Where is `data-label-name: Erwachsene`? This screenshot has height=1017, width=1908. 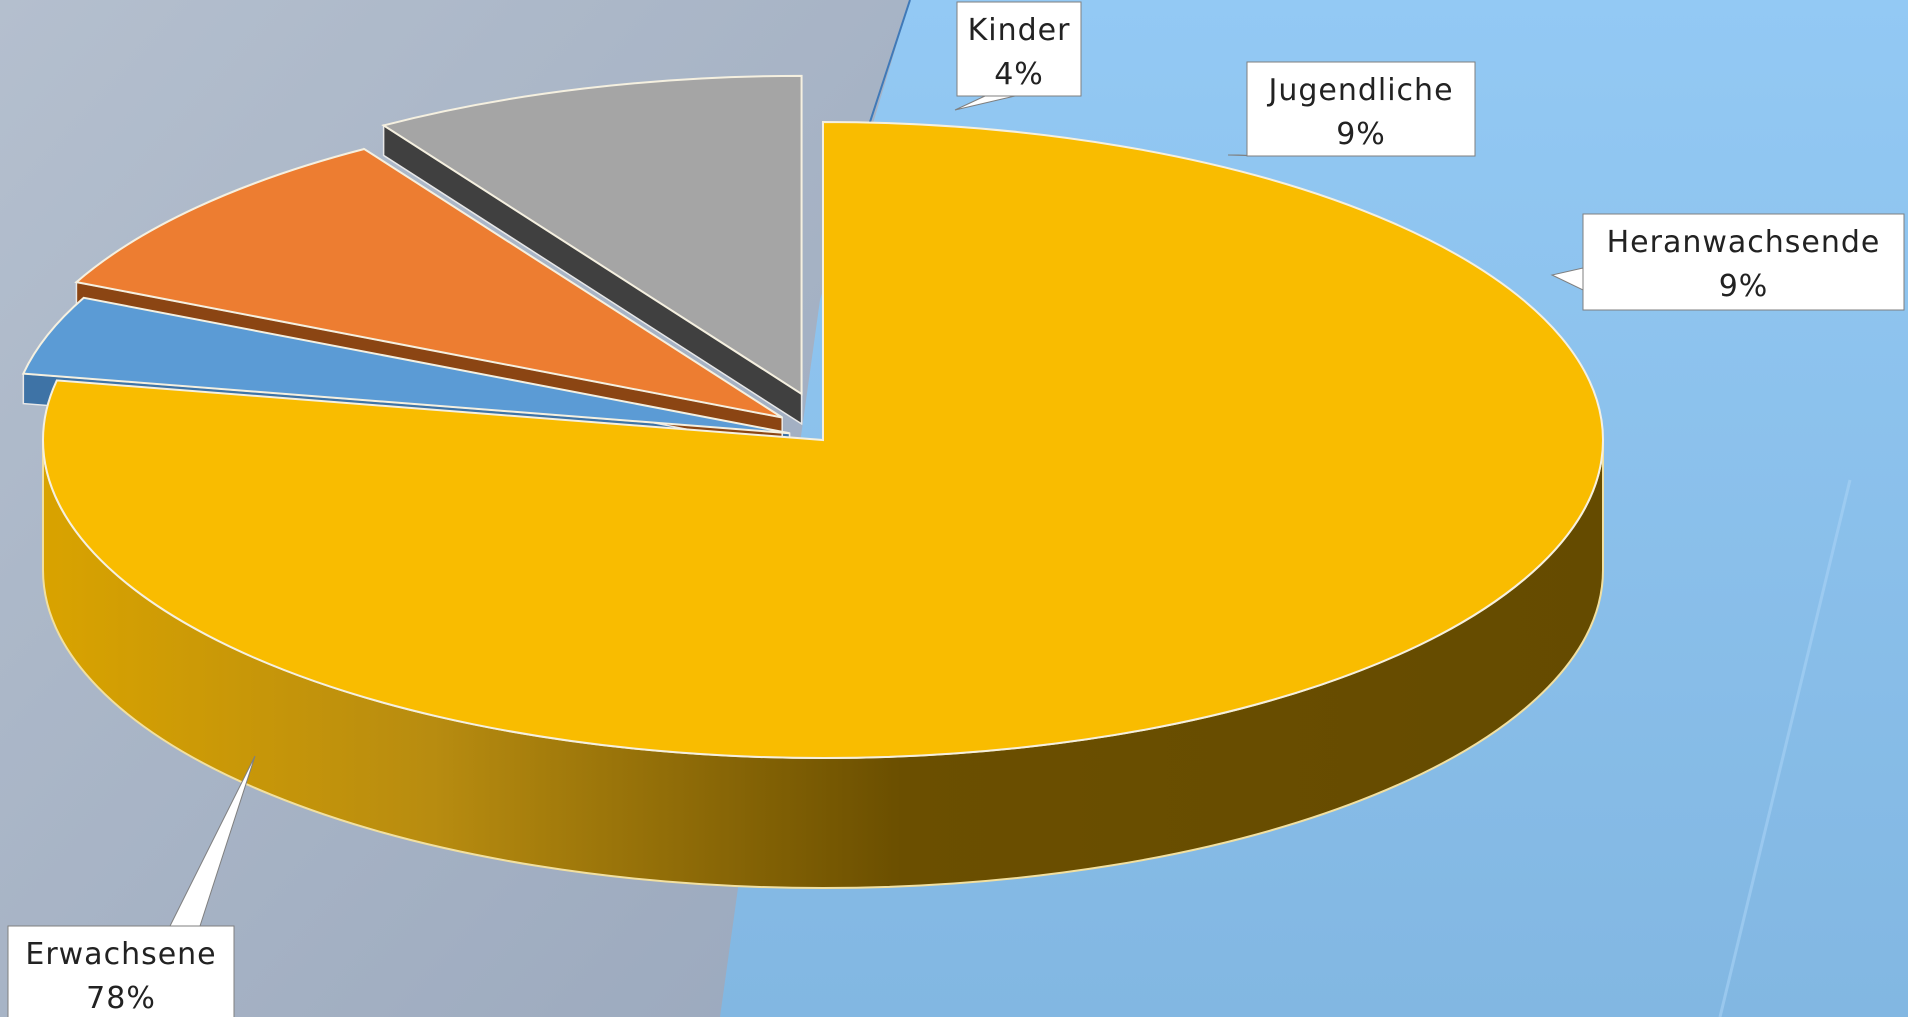 data-label-name: Erwachsene is located at coordinates (120, 954).